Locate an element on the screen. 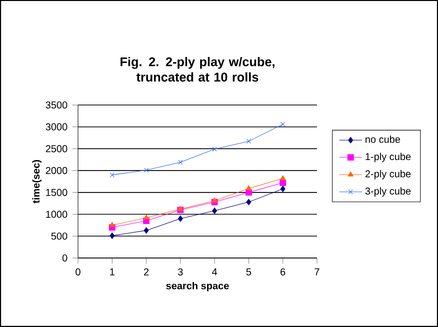 This screenshot has height=327, width=438. y-tick-label: 1500 is located at coordinates (57, 192).